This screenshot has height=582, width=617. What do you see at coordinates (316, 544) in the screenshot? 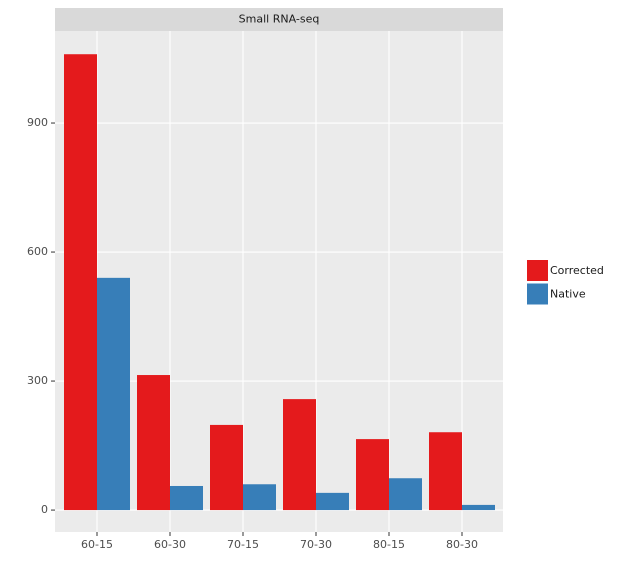
I see `x-tick-label: 70-30` at bounding box center [316, 544].